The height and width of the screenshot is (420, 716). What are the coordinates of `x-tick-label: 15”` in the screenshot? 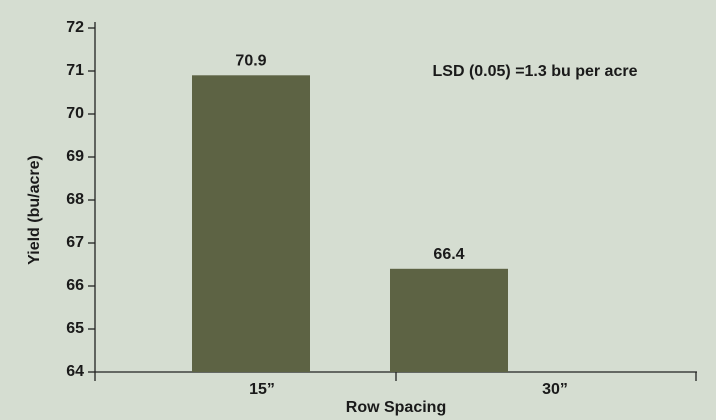 It's located at (262, 389).